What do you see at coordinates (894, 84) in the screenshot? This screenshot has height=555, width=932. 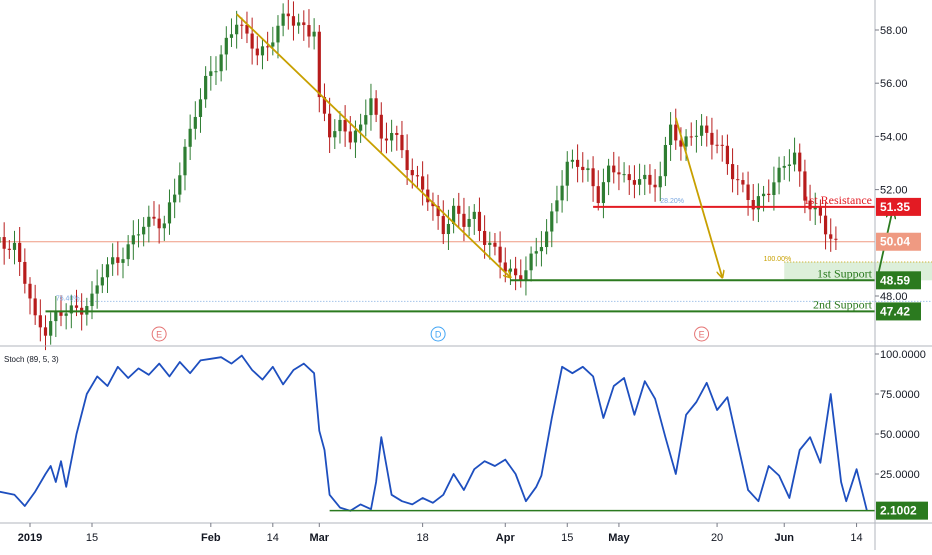 I see `price-axis-label: 56.00` at bounding box center [894, 84].